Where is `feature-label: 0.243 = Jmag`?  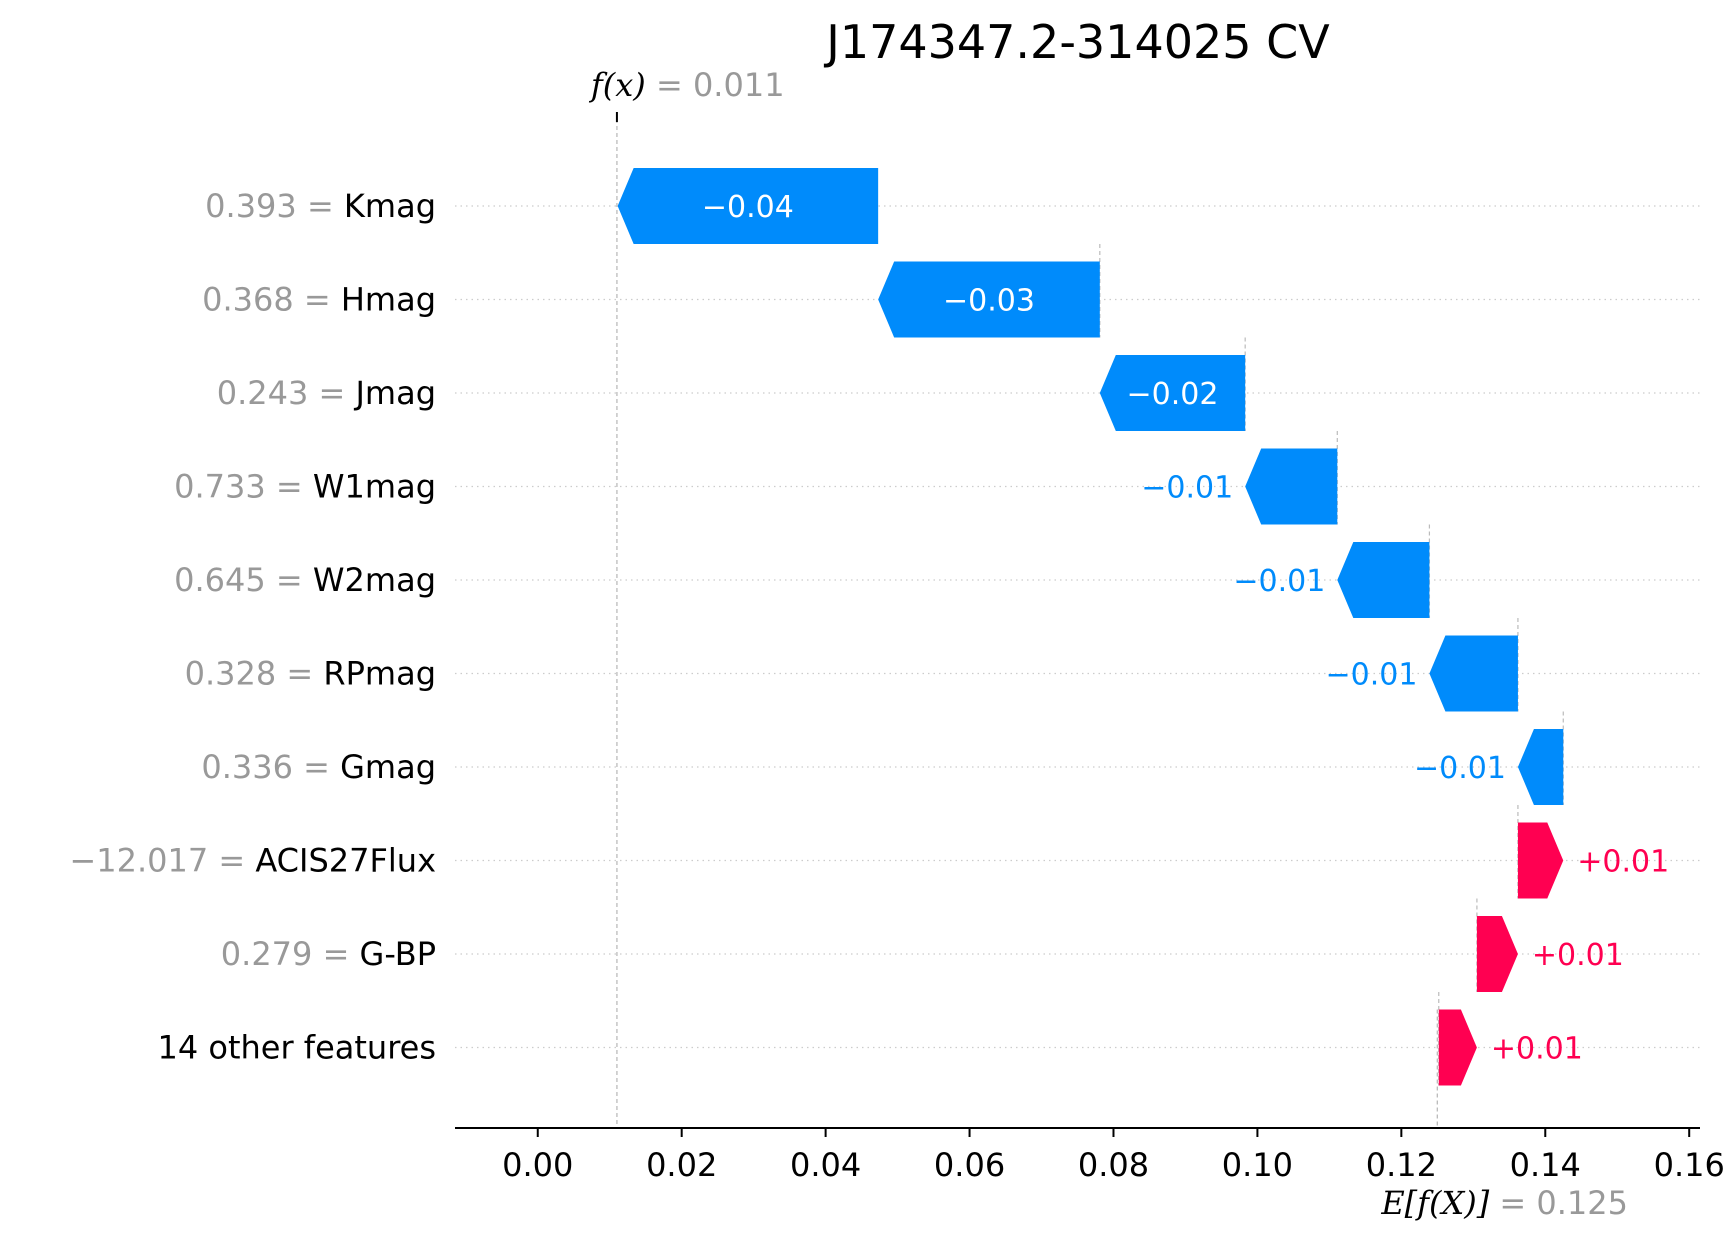 feature-label: 0.243 = Jmag is located at coordinates (326, 393).